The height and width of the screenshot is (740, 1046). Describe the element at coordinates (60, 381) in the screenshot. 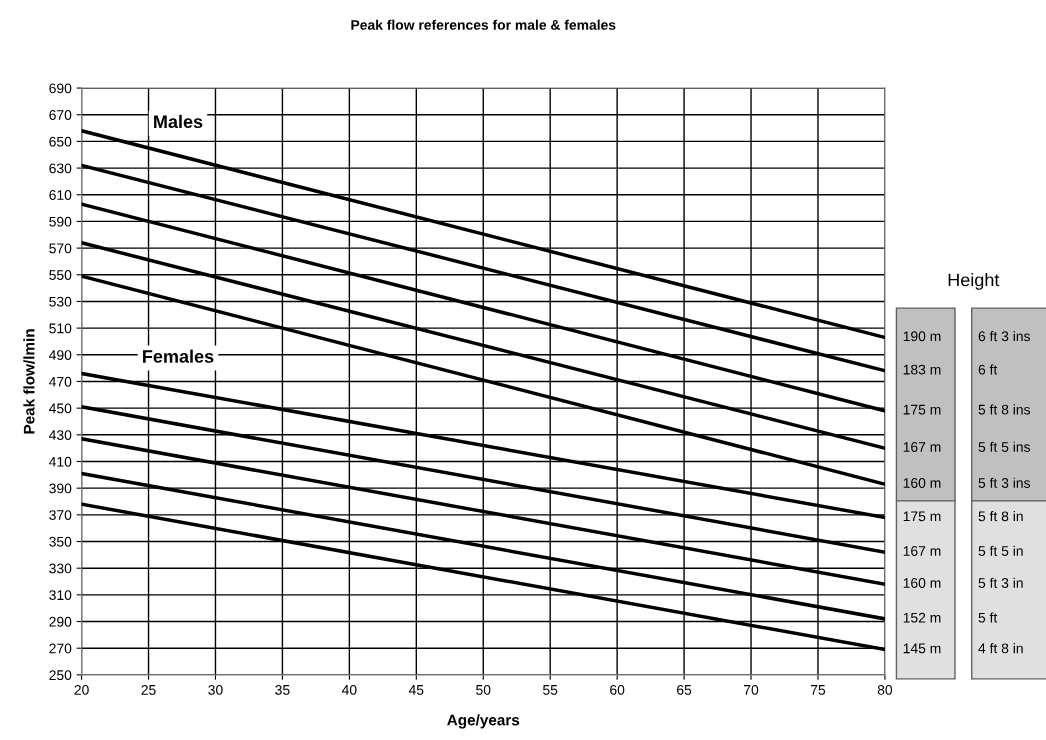

I see `y-tick-label: 470` at that location.